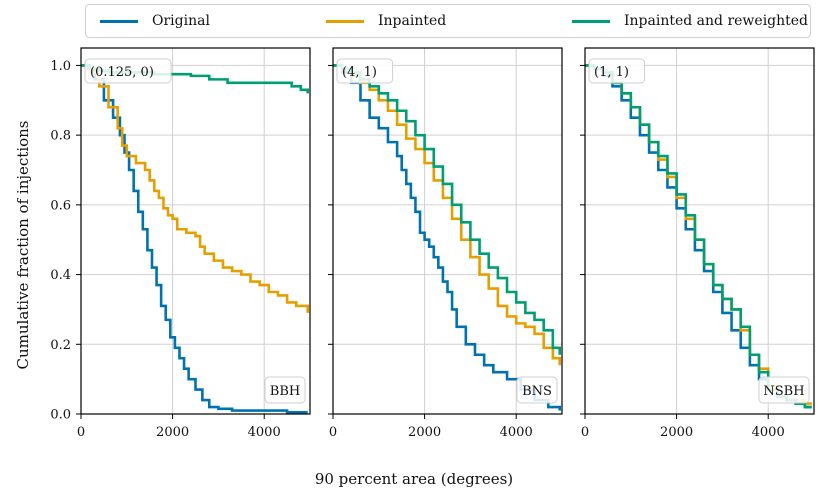  I want to click on corner-label: BBH, so click(285, 391).